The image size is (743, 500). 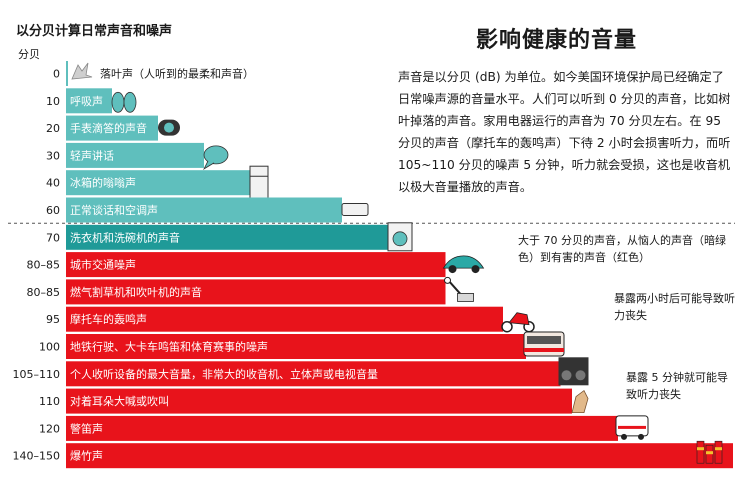 I want to click on lungs-icon, so click(x=124, y=102).